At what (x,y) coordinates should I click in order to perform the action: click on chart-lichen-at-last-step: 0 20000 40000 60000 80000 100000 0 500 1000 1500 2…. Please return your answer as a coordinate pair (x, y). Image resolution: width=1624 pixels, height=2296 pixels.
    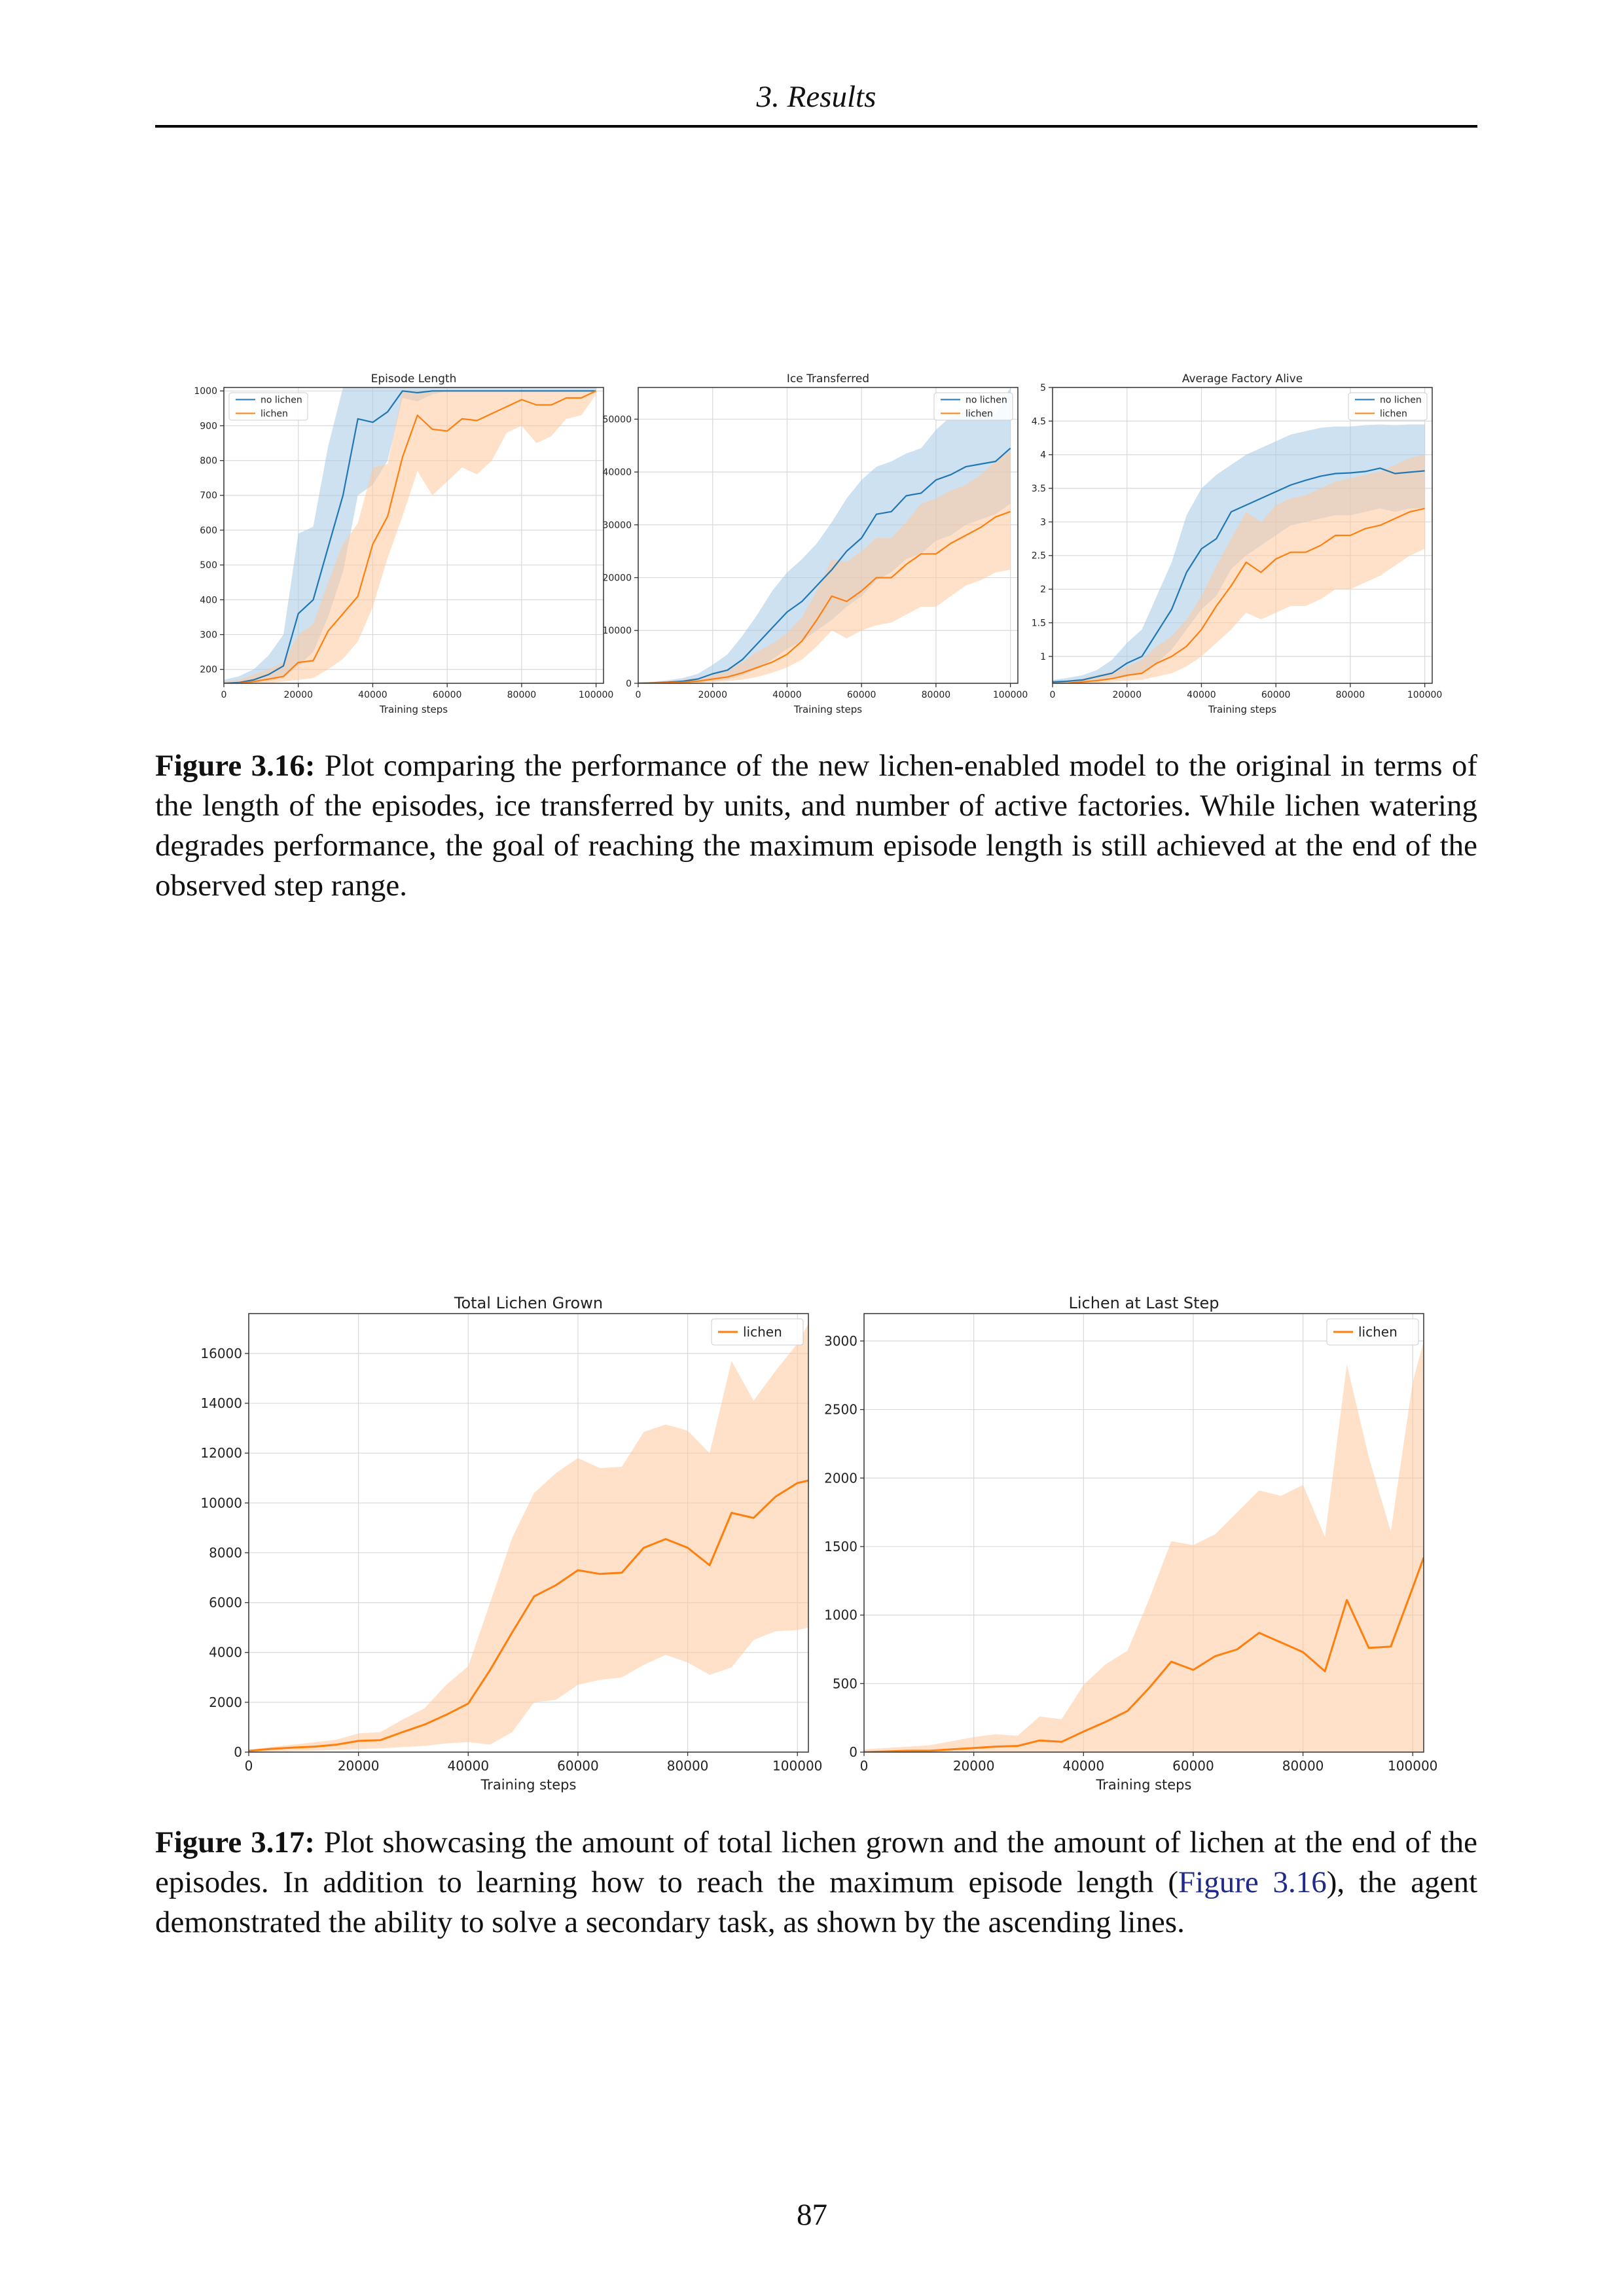
    Looking at the image, I should click on (1130, 1543).